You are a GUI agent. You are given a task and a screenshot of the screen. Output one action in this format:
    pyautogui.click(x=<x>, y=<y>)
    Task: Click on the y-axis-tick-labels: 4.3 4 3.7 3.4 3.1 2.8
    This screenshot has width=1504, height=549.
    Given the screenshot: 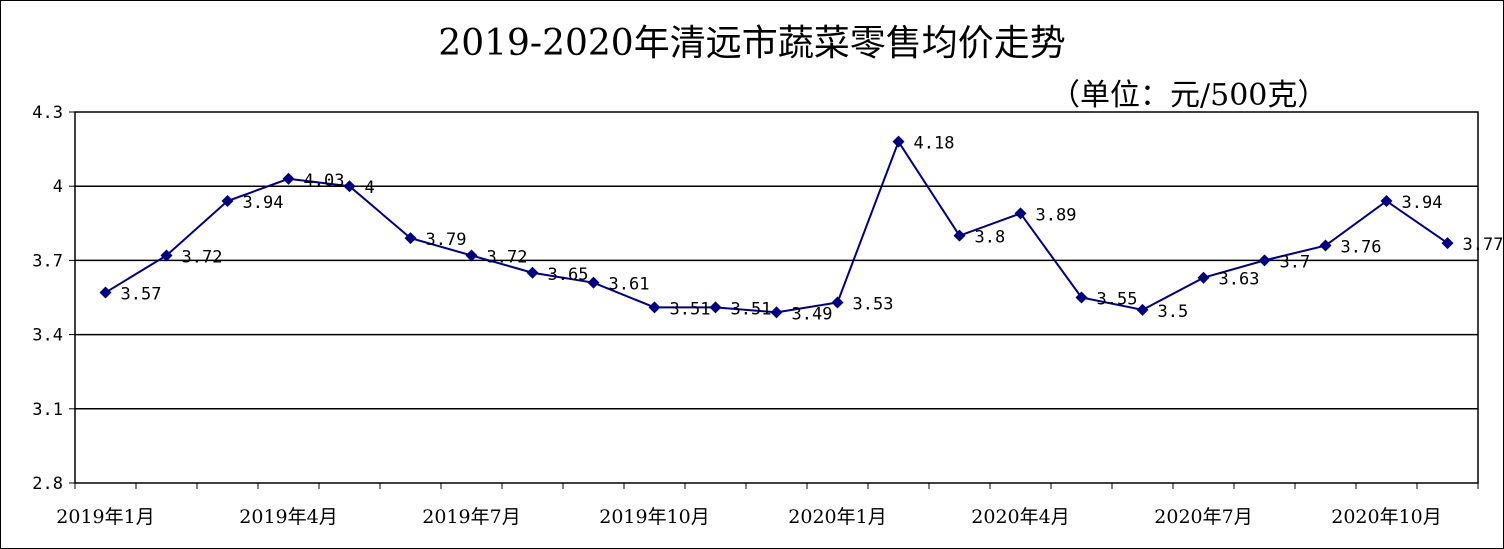 What is the action you would take?
    pyautogui.click(x=47, y=298)
    